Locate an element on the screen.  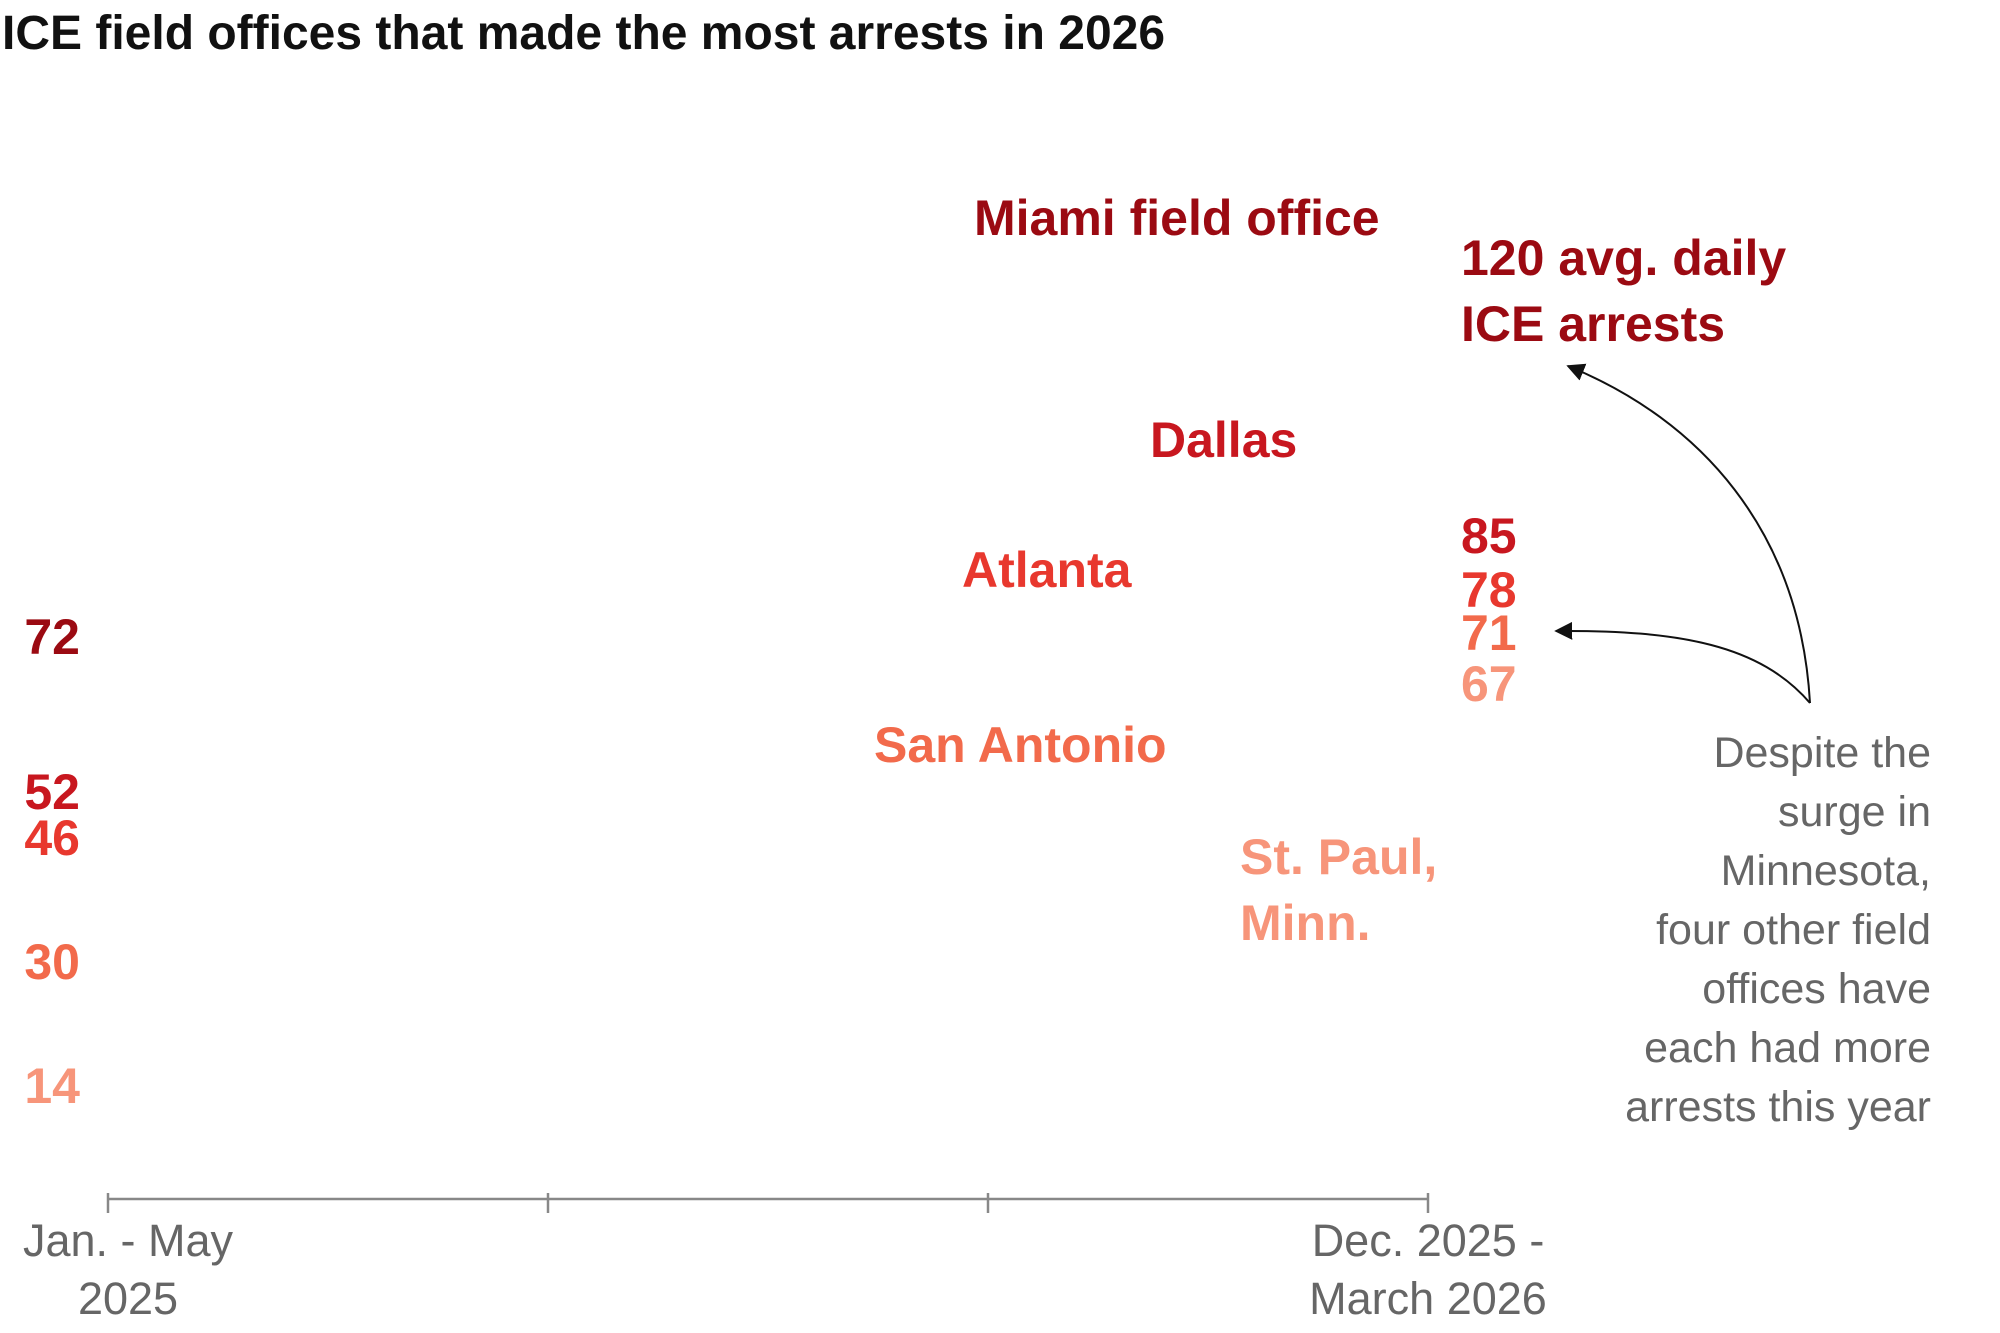
annotation-line: surge in is located at coordinates (1854, 812).